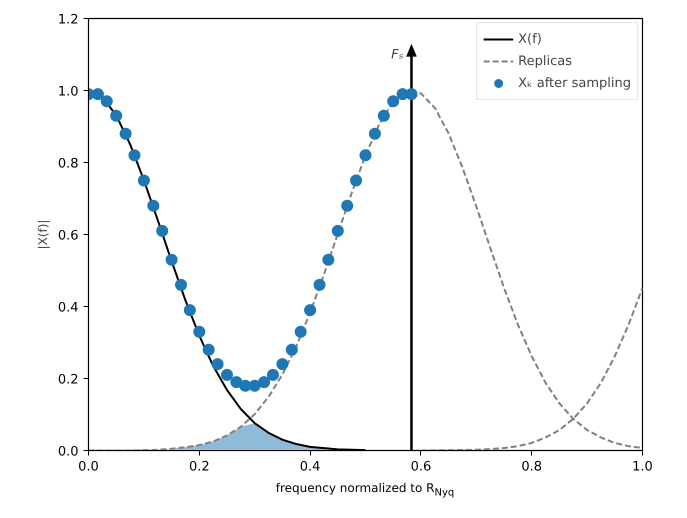  I want to click on x-tick-label: 0.0, so click(88, 467).